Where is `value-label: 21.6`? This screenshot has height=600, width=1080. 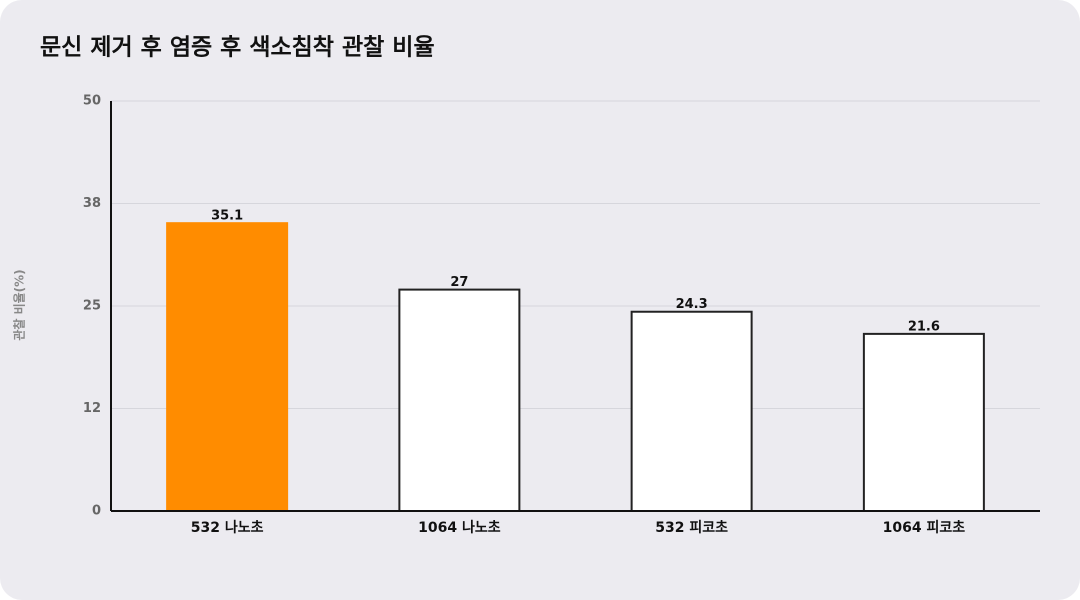 value-label: 21.6 is located at coordinates (924, 326).